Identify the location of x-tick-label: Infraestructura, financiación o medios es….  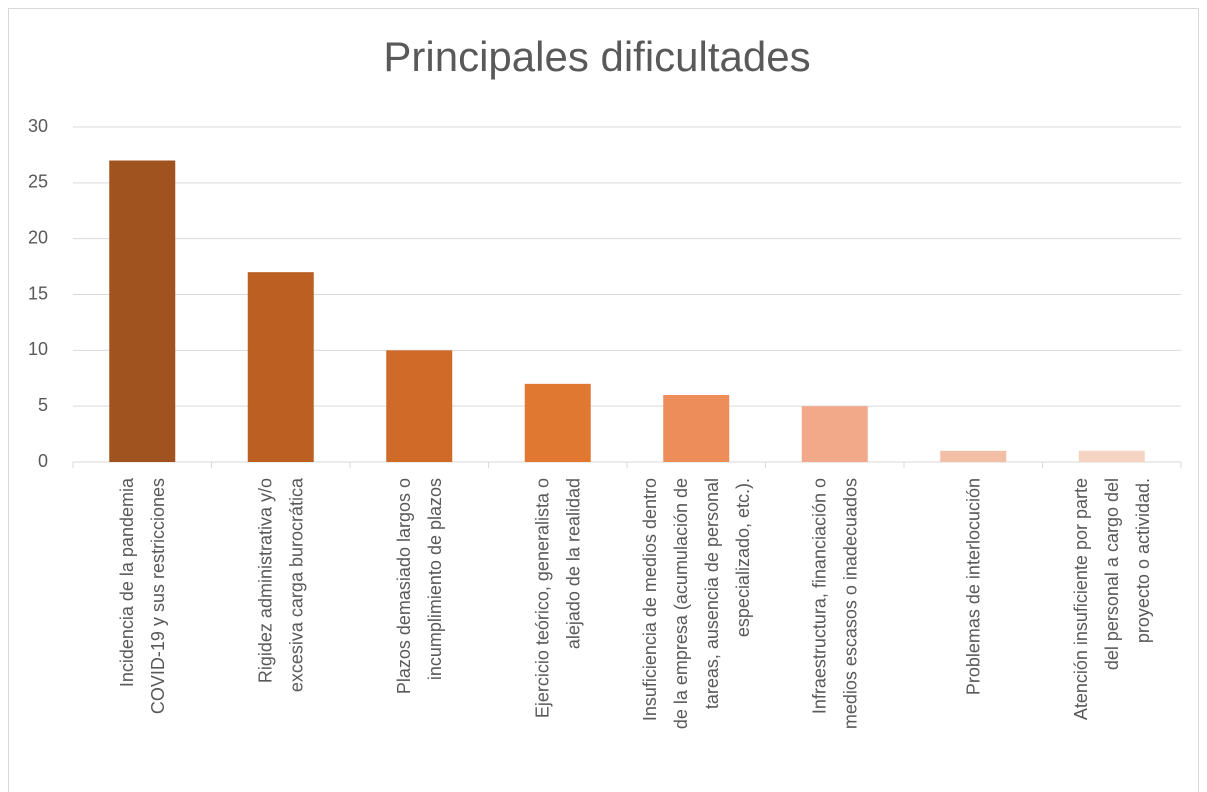
(834, 603).